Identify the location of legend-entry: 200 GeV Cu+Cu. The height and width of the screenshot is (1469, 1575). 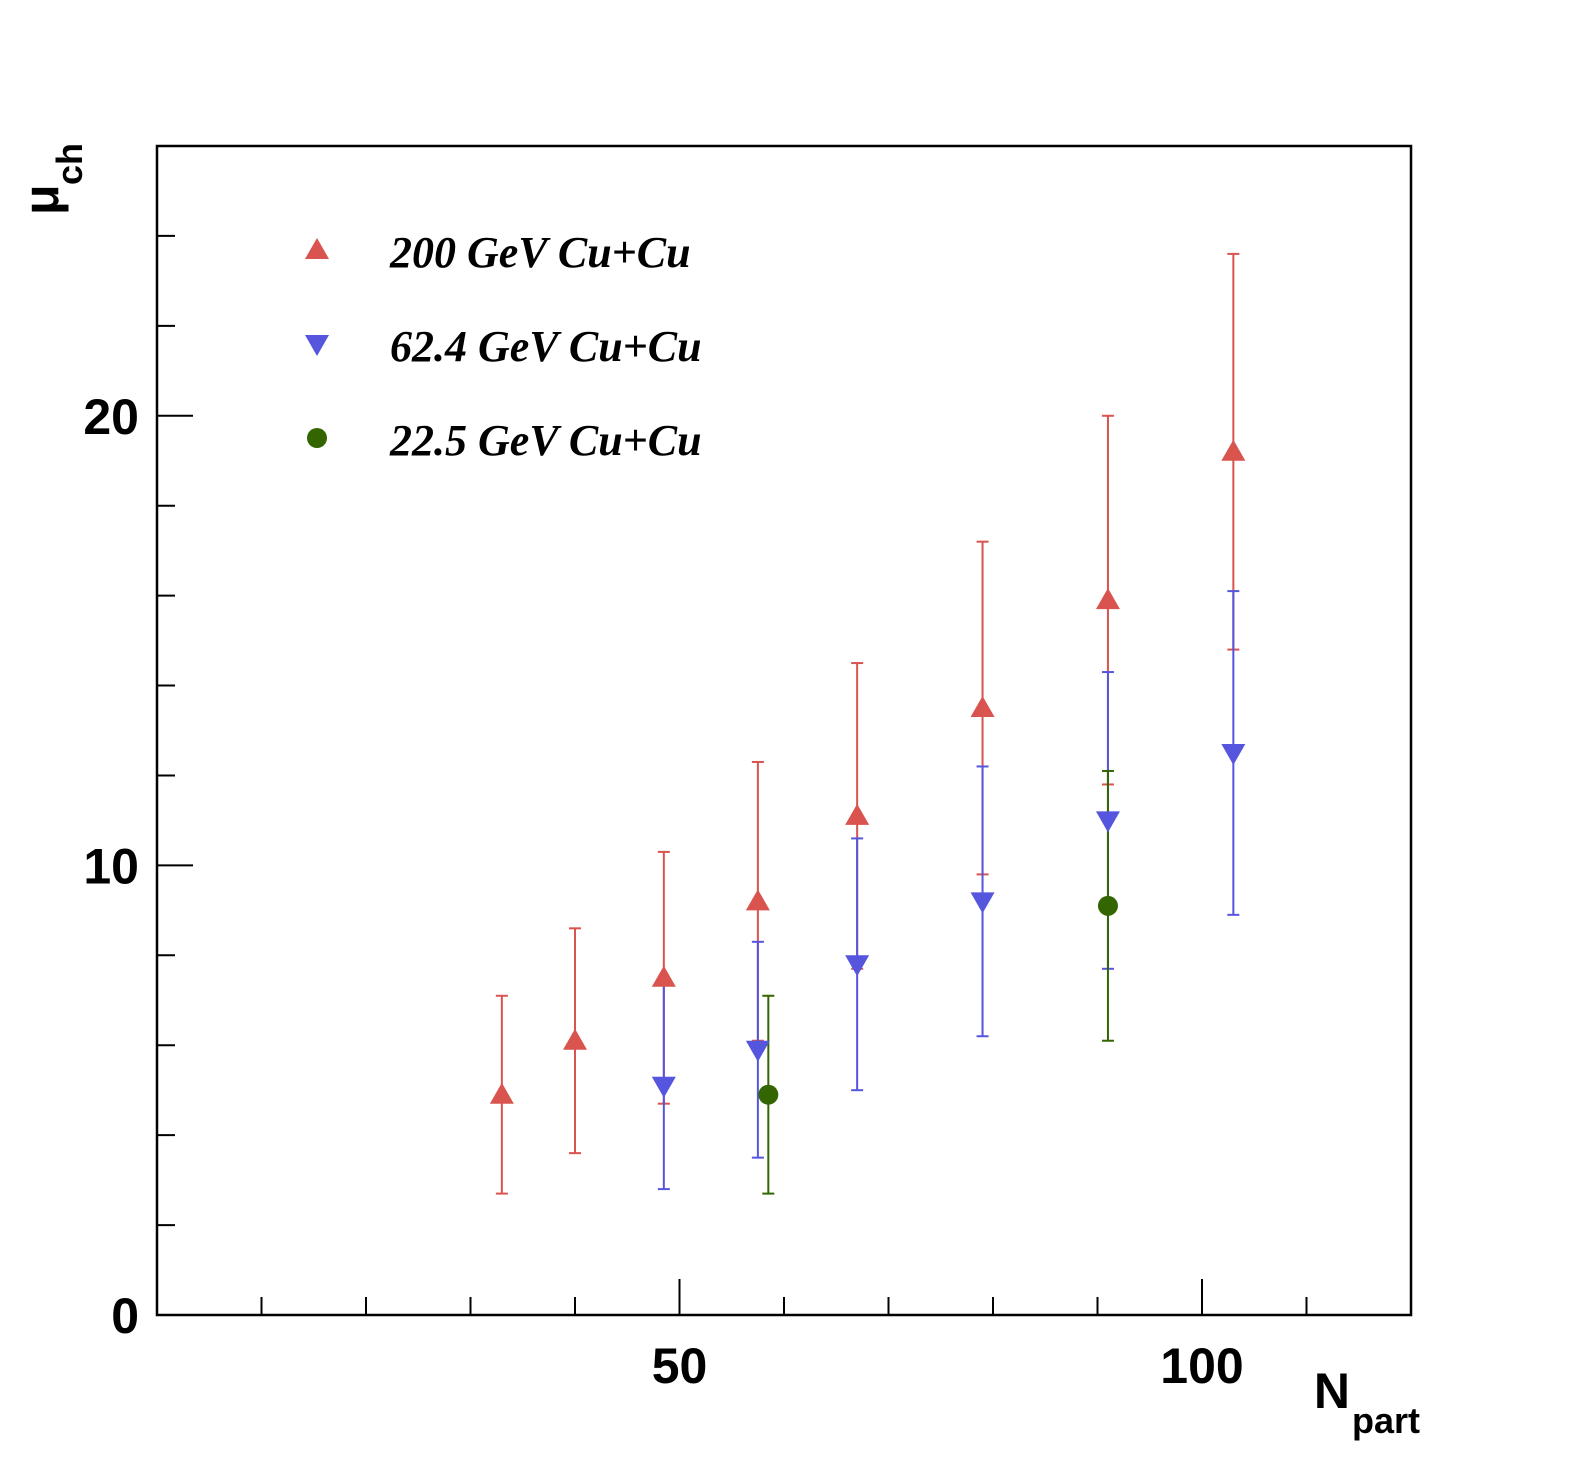
(540, 252).